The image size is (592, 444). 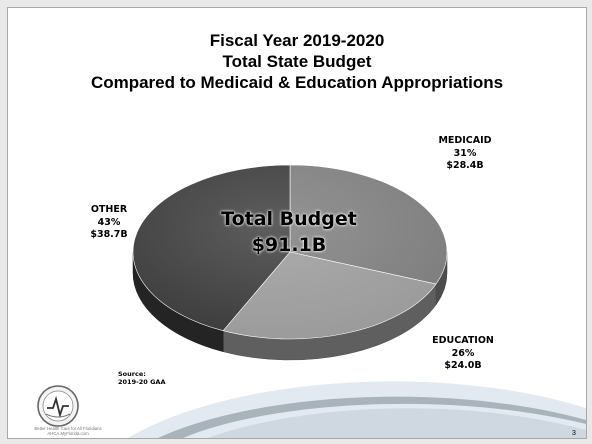 What do you see at coordinates (463, 365) in the screenshot?
I see `education-amount: $24.0B` at bounding box center [463, 365].